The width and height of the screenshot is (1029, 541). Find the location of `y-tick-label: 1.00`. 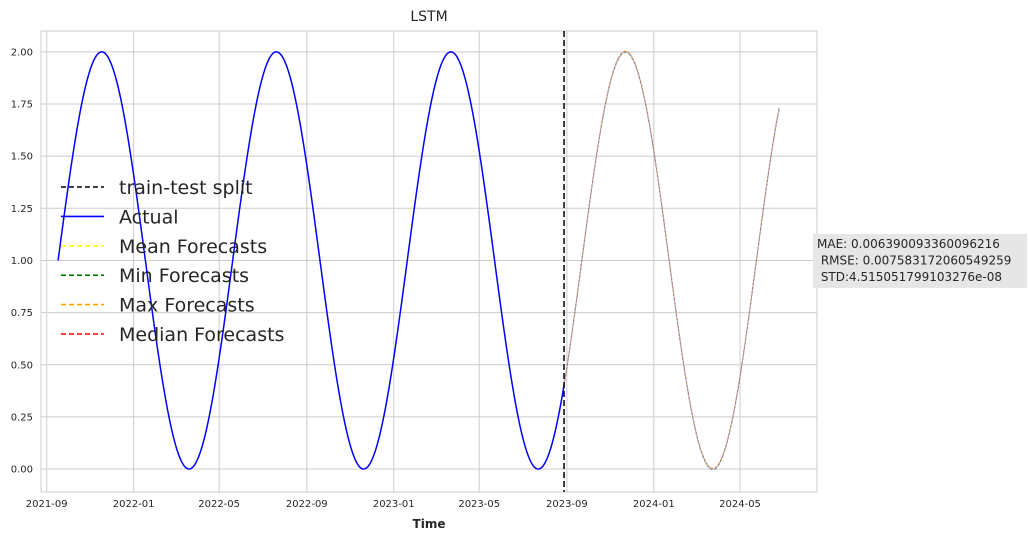

y-tick-label: 1.00 is located at coordinates (22, 261).